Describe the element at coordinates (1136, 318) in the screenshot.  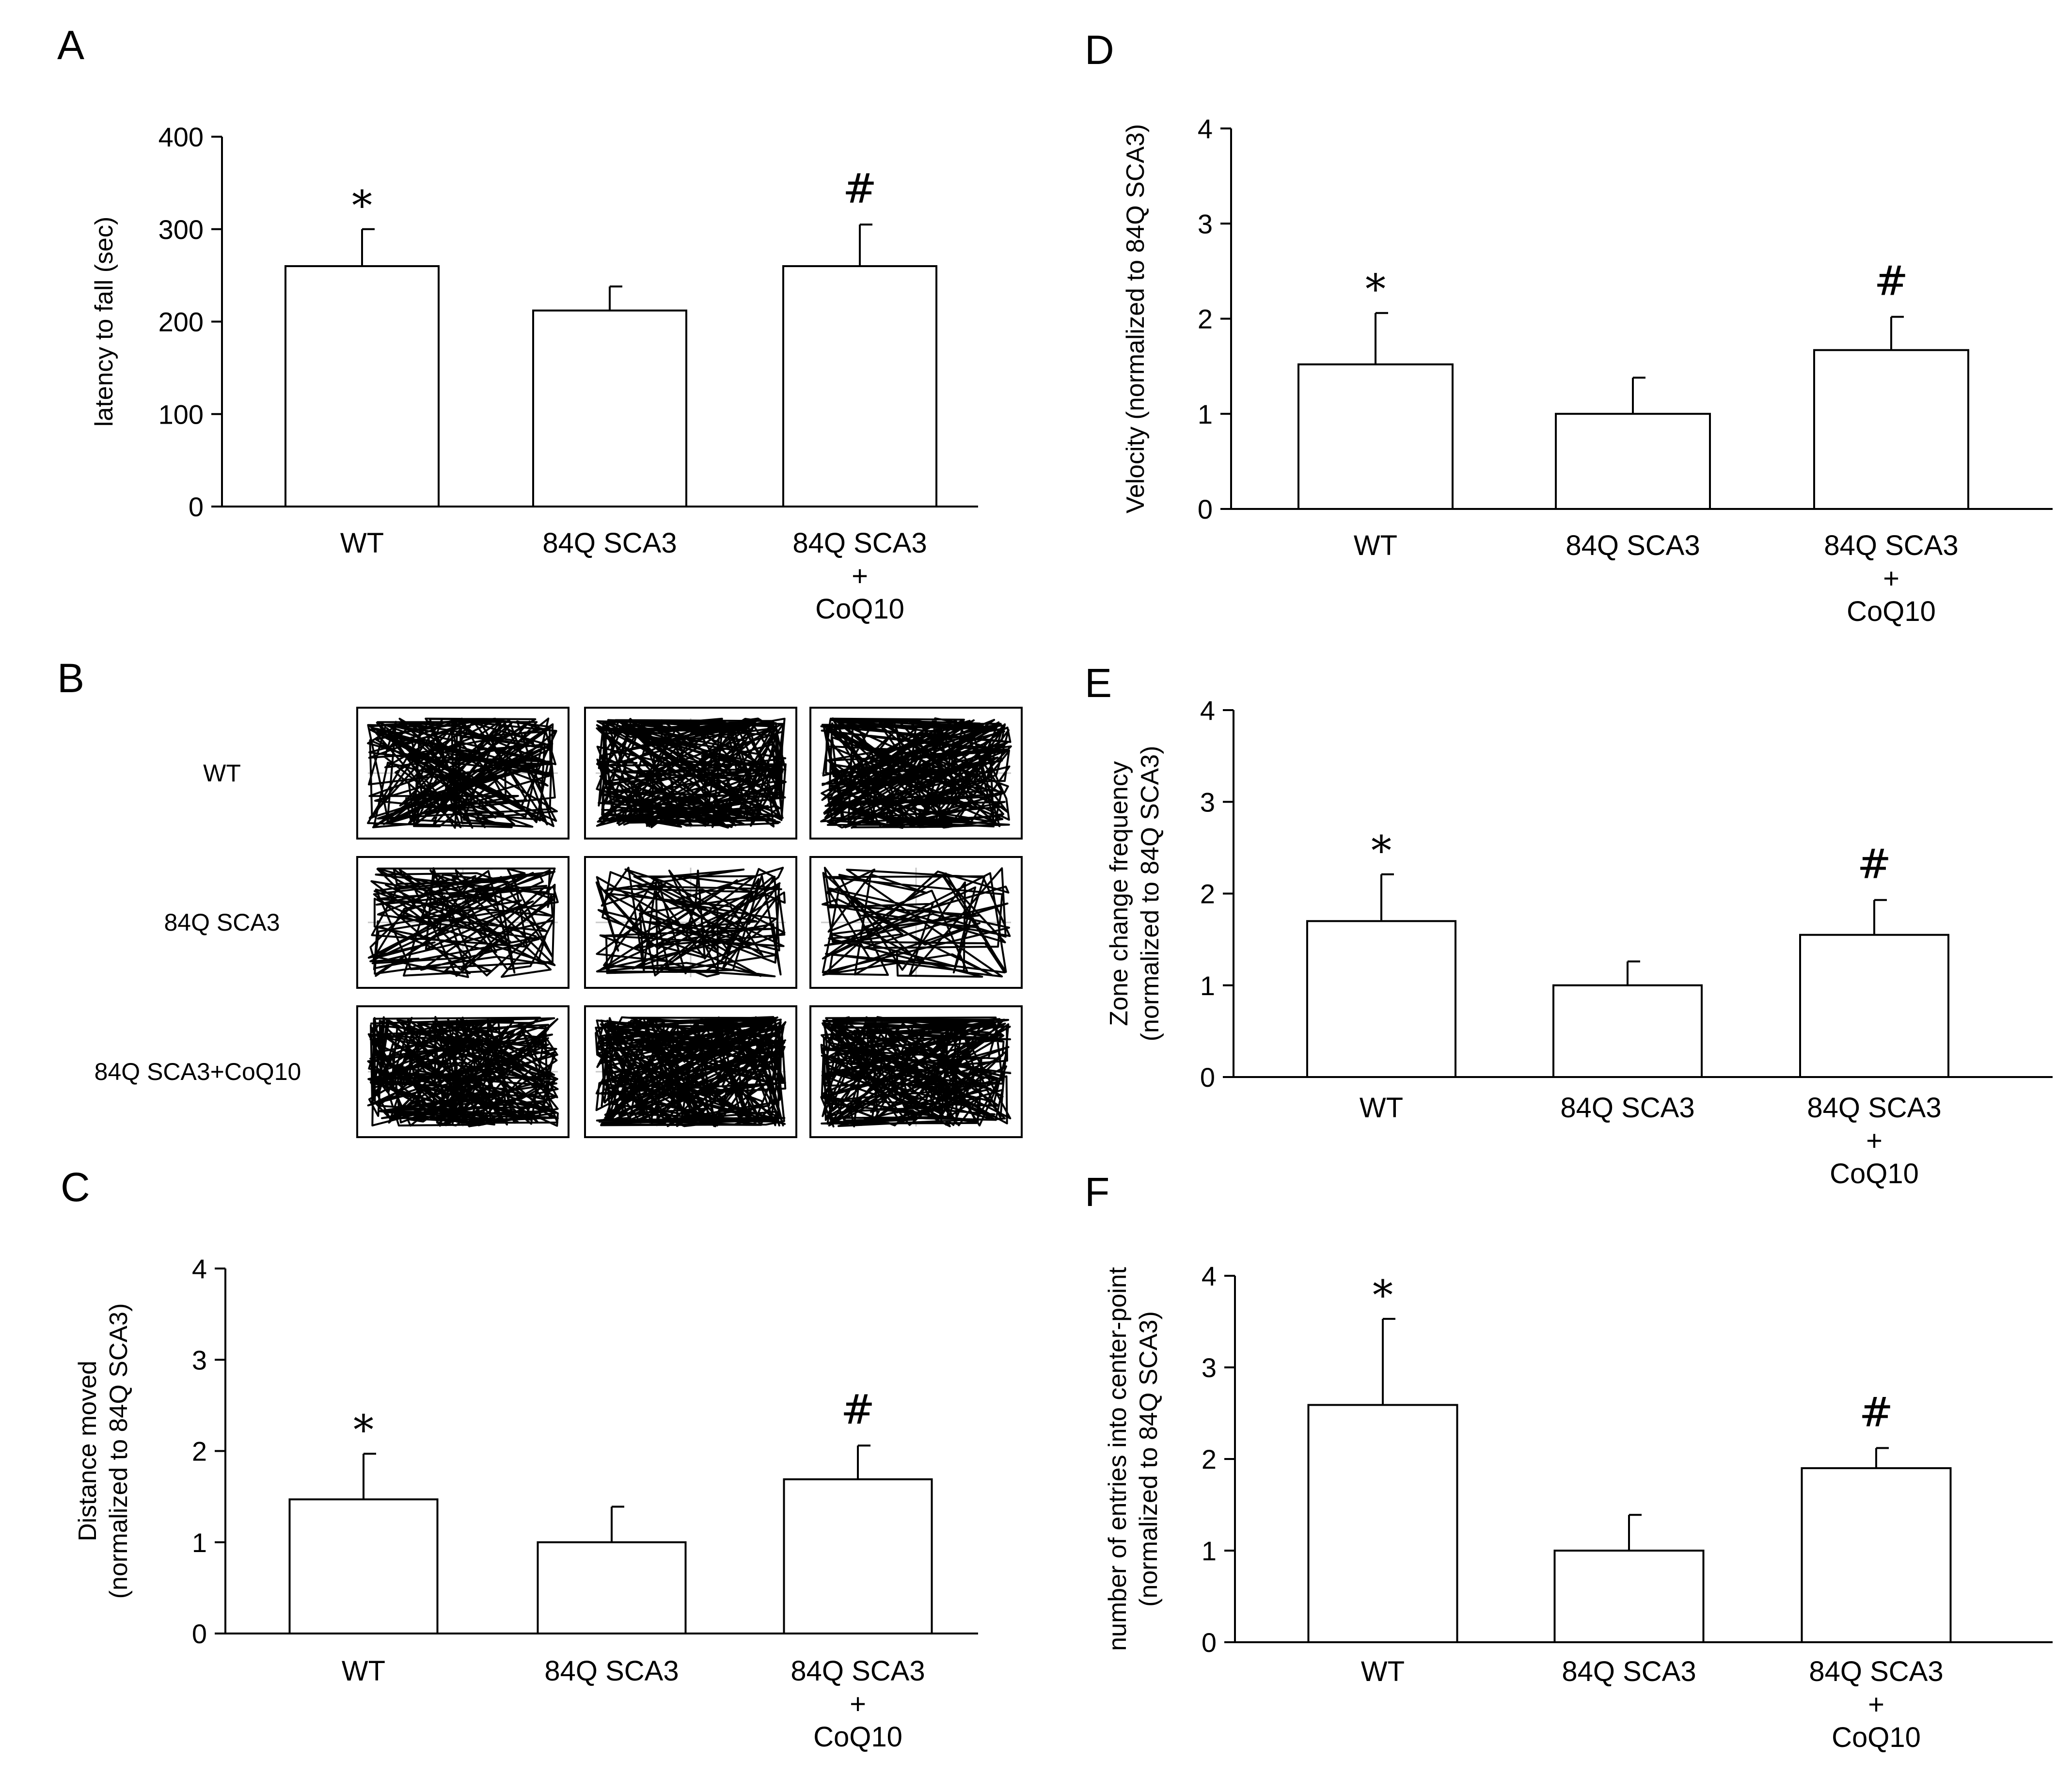
I see `y-axis-label: Velocity (normalized to 84Q SCA3)` at that location.